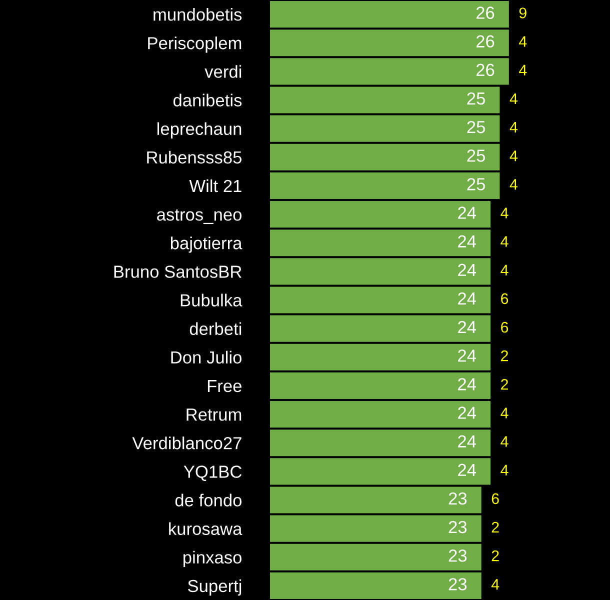 The image size is (610, 600). I want to click on y-tick-label: astros_neo, so click(199, 216).